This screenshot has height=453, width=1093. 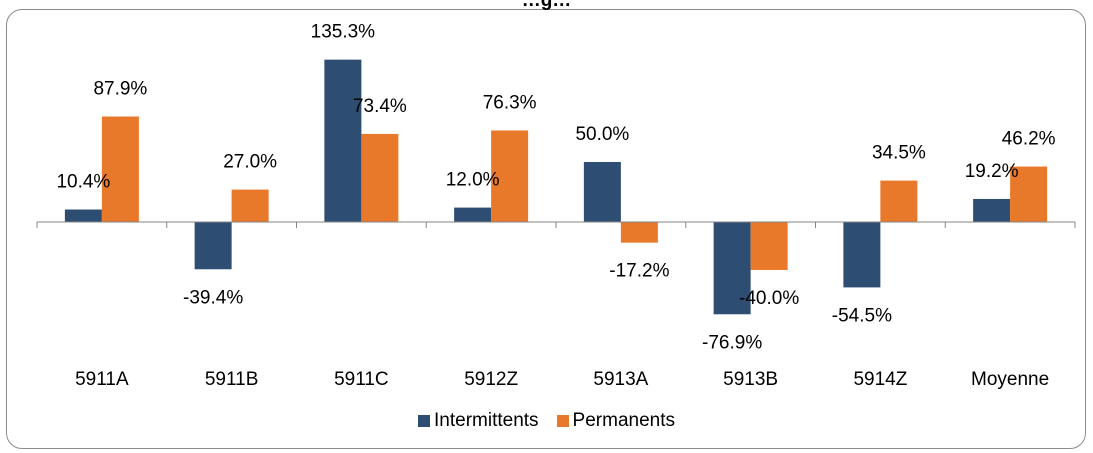 I want to click on data-label-intermittents-5912Z: 12.0%, so click(x=473, y=180).